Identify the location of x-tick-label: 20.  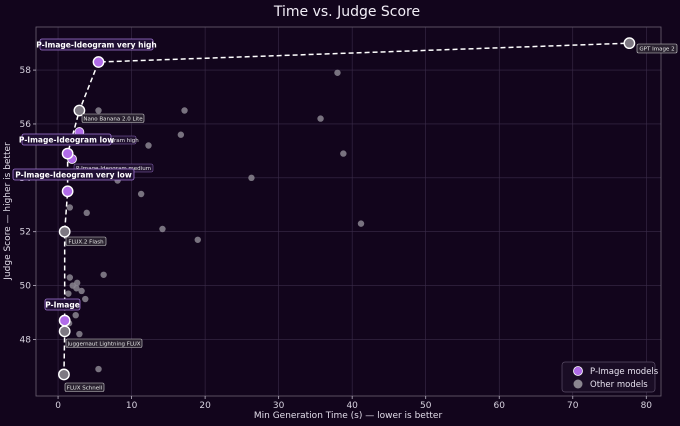
(205, 406).